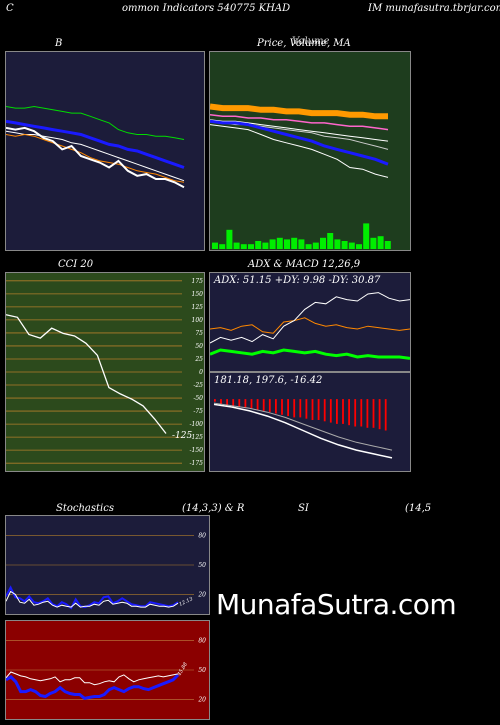  I want to click on adx-line, so click(310, 318).